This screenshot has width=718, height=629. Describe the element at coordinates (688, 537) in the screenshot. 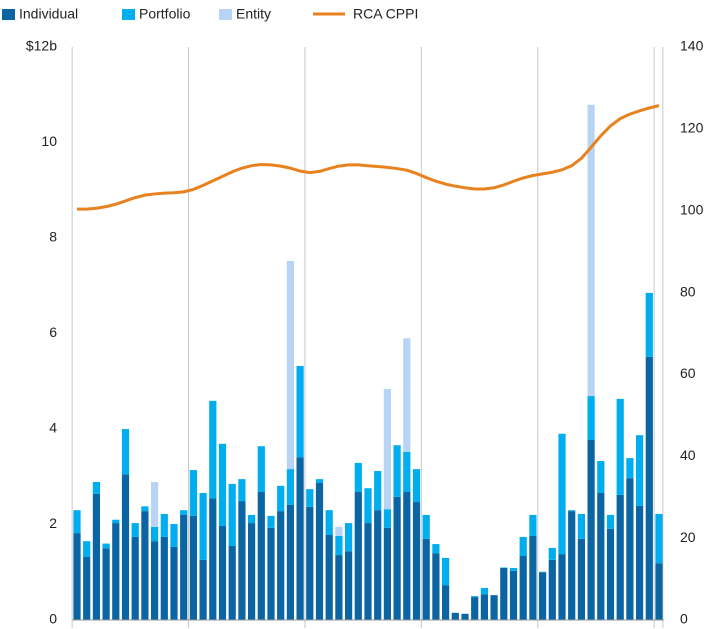

I see `y2-tick-label: 20` at that location.